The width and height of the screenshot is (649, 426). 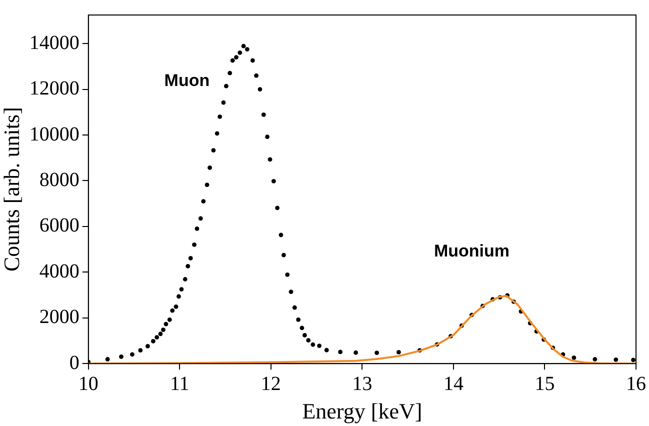 I want to click on x-tick-label: 10, so click(x=88, y=383).